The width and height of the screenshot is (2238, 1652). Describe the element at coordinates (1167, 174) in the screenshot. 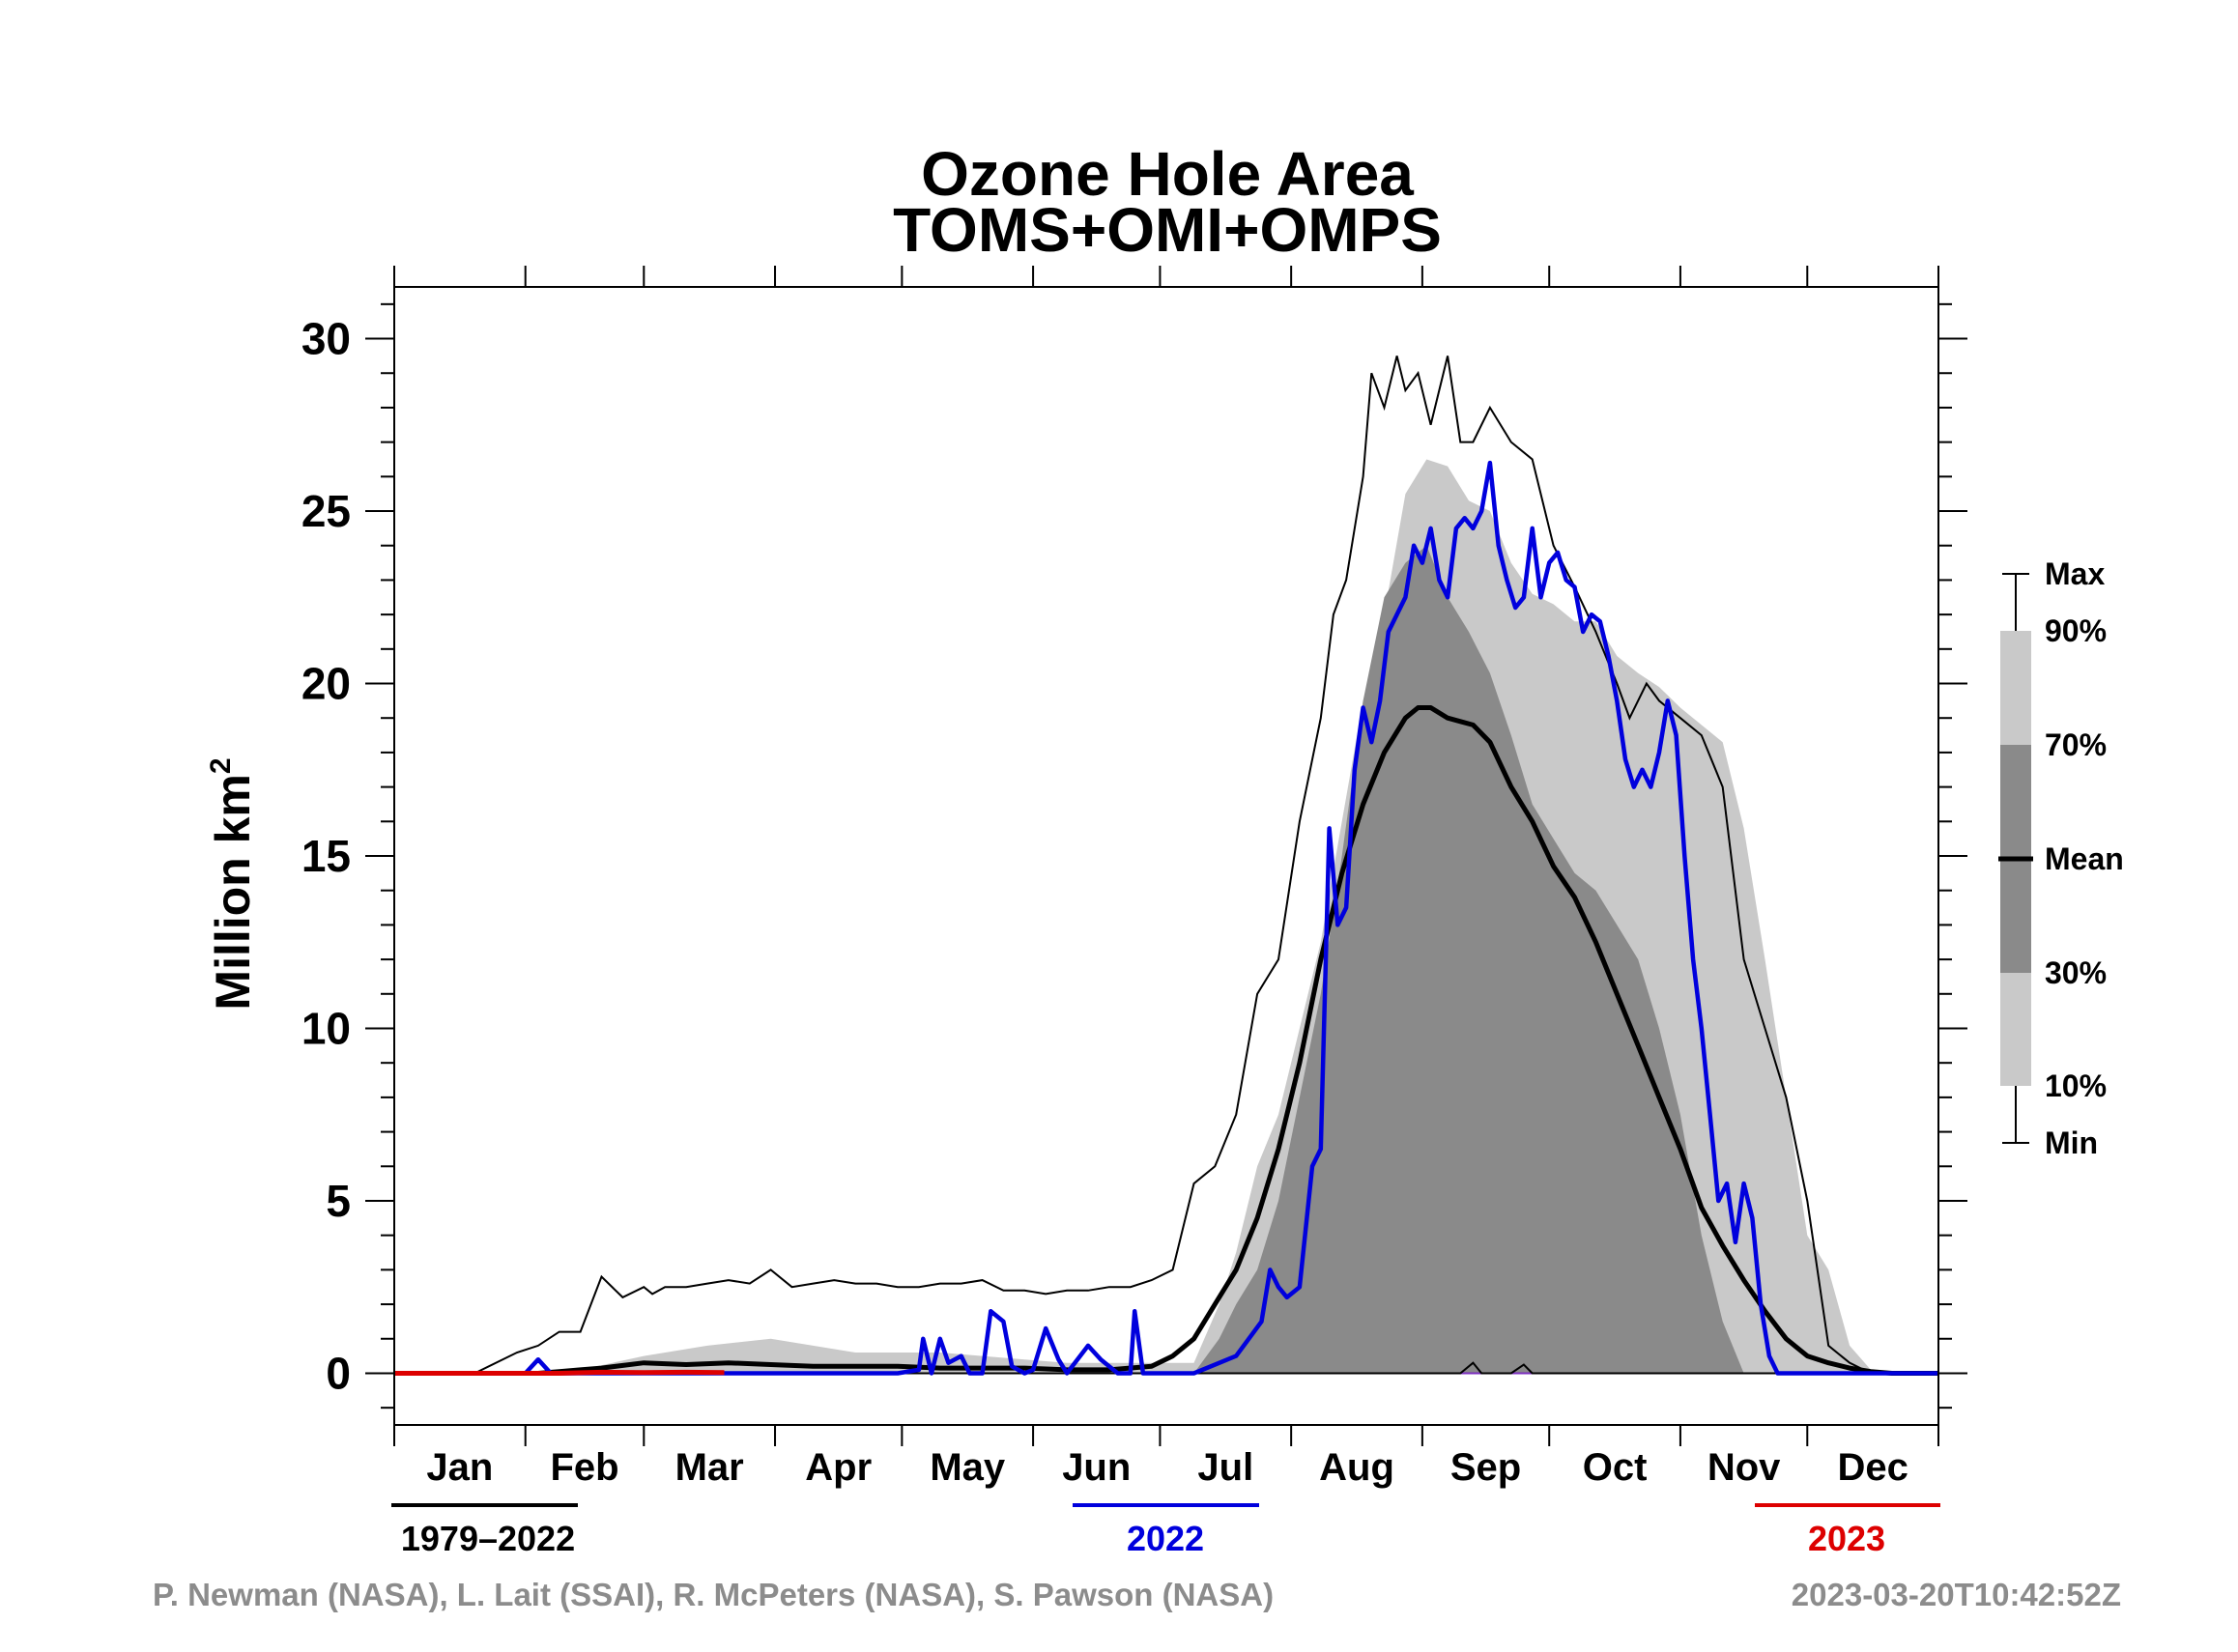

I see `chart-title: Ozone Hole Area` at that location.